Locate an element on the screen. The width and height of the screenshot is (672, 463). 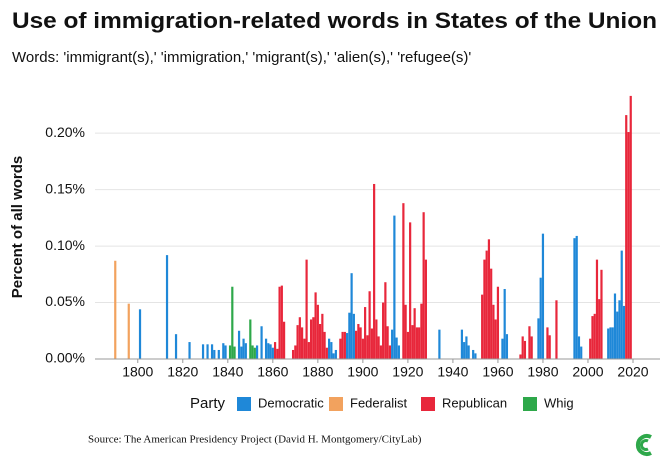
x-tick-label: 1900 is located at coordinates (362, 372).